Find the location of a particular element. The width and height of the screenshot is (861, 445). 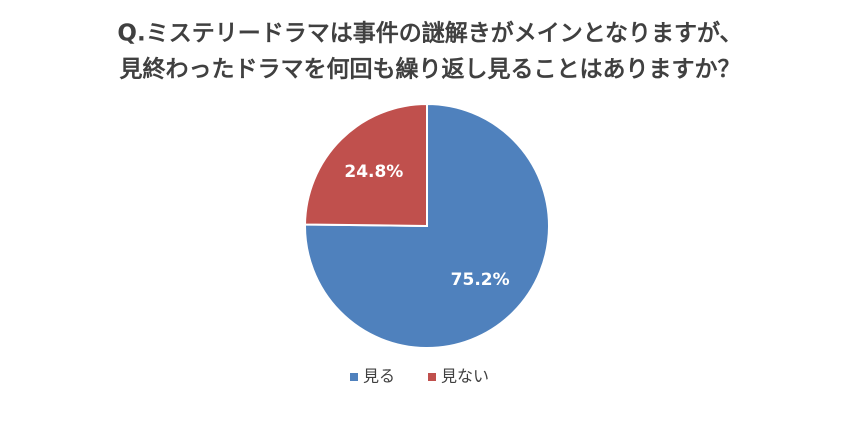

chart-title: 見終わったドラマを何回も繰り返し見ることはありますか？ is located at coordinates (430, 69).